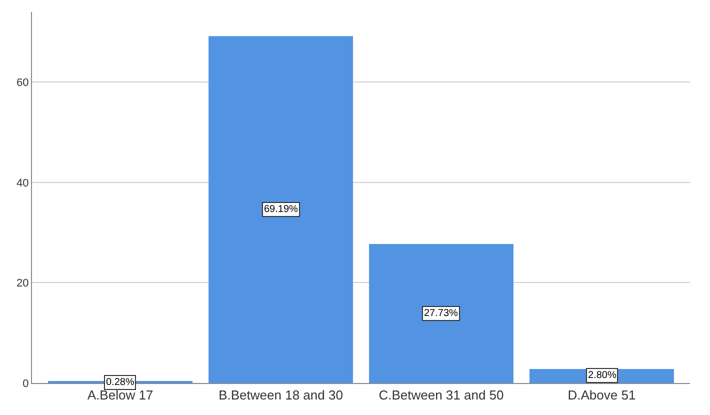 The height and width of the screenshot is (415, 710). I want to click on data-label: 0.28%, so click(120, 382).